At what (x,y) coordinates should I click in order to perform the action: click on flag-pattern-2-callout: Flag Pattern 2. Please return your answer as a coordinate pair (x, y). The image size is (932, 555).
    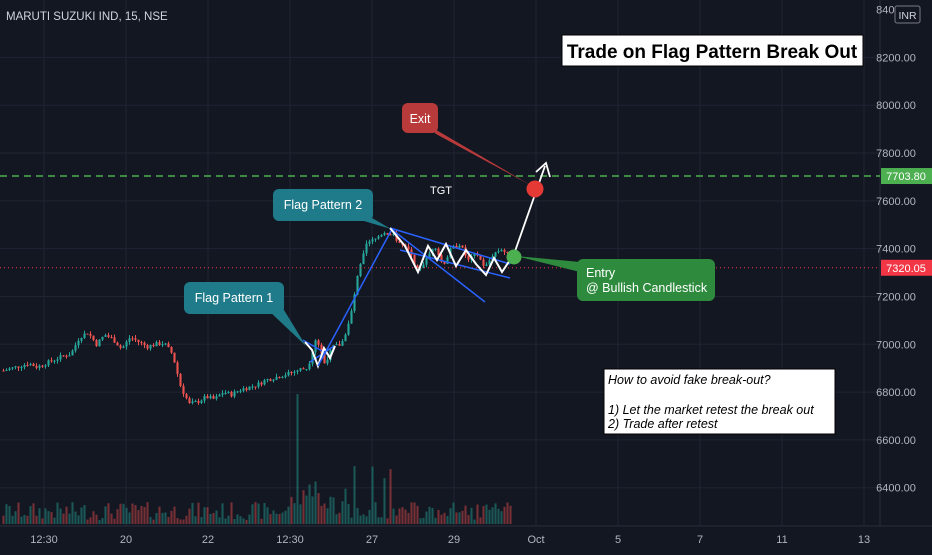
    Looking at the image, I should click on (332, 209).